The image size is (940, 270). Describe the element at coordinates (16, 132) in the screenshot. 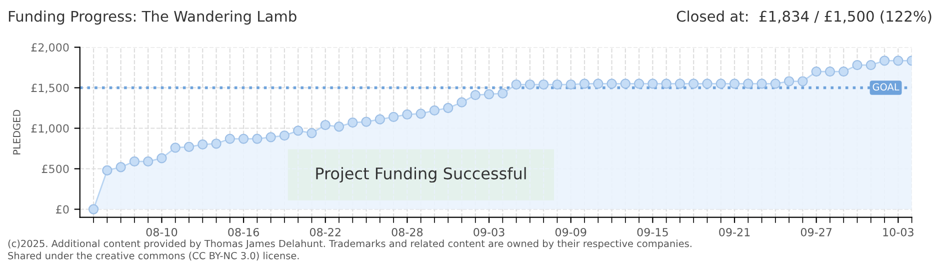

I see `y-axis-title: PLEDGED` at that location.